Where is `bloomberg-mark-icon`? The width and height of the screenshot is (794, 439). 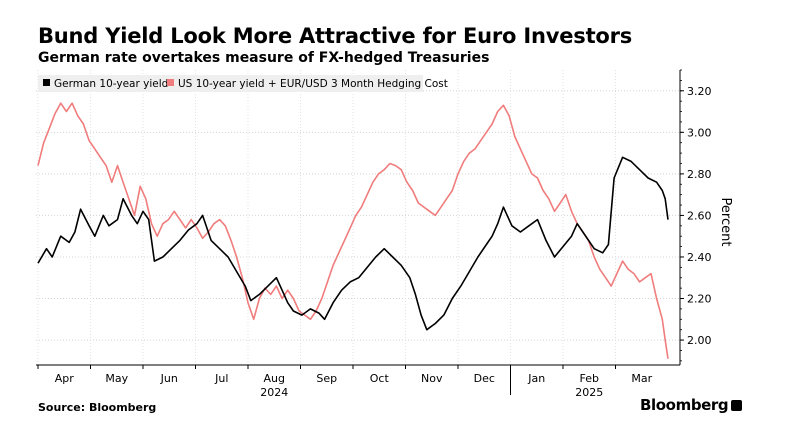 bloomberg-mark-icon is located at coordinates (737, 405).